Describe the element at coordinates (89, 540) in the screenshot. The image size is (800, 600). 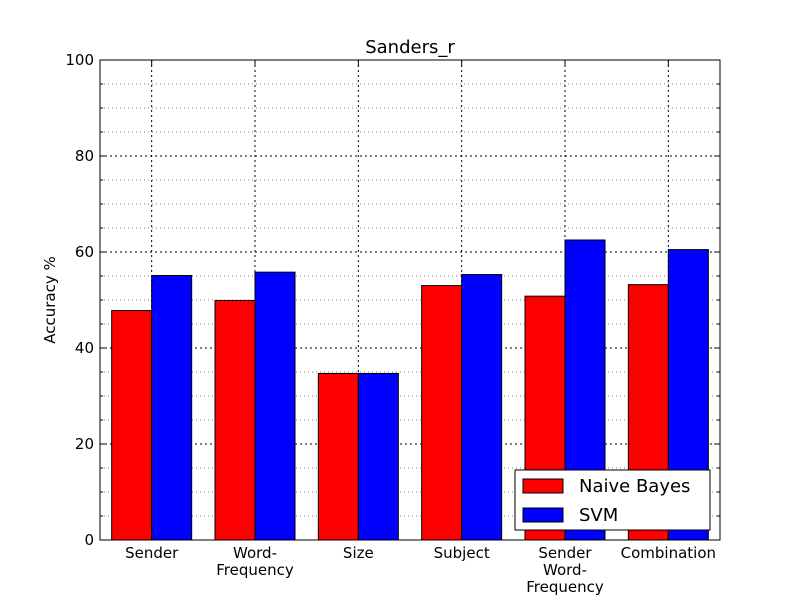
I see `y-tick-label: 0` at that location.